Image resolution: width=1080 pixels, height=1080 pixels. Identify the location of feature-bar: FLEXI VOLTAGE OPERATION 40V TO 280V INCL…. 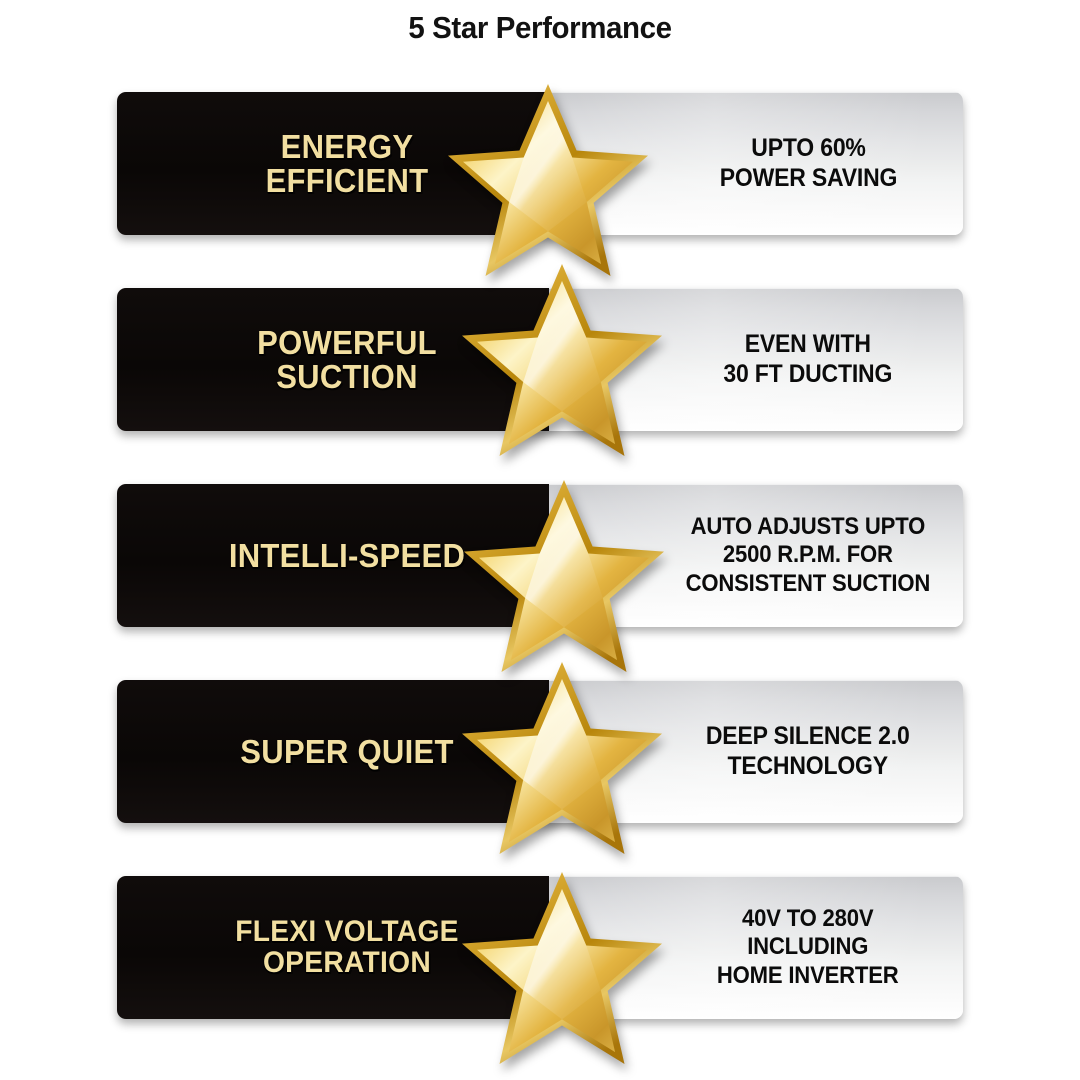
(540, 947).